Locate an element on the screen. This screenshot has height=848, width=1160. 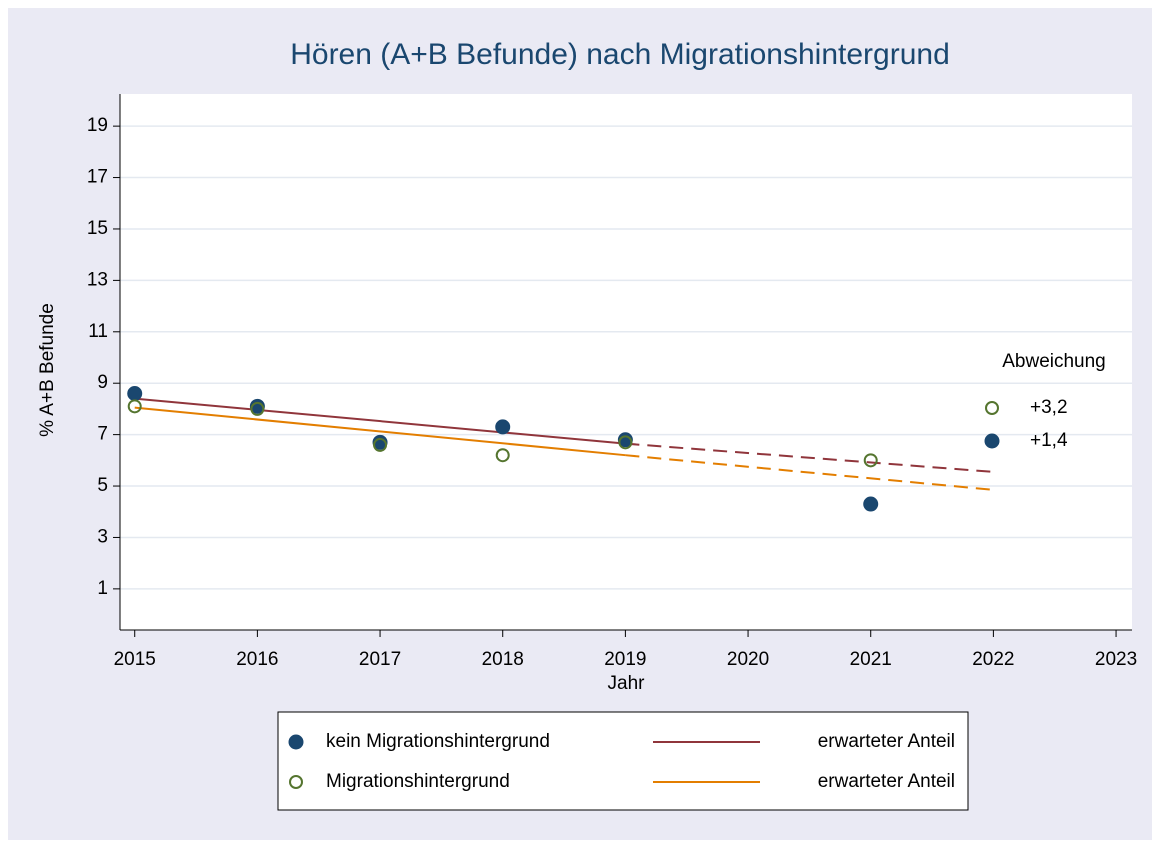
x-tick-label: 2018 is located at coordinates (503, 659).